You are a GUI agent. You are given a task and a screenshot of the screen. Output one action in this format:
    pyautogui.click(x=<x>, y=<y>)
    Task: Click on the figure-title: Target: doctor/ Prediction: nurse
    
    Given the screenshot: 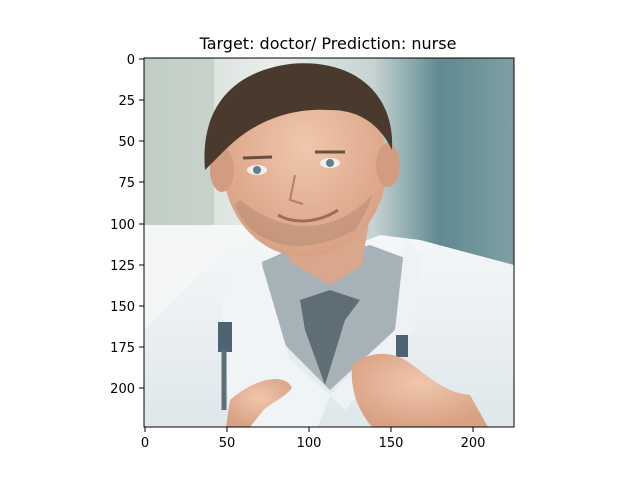 What is the action you would take?
    pyautogui.click(x=328, y=43)
    